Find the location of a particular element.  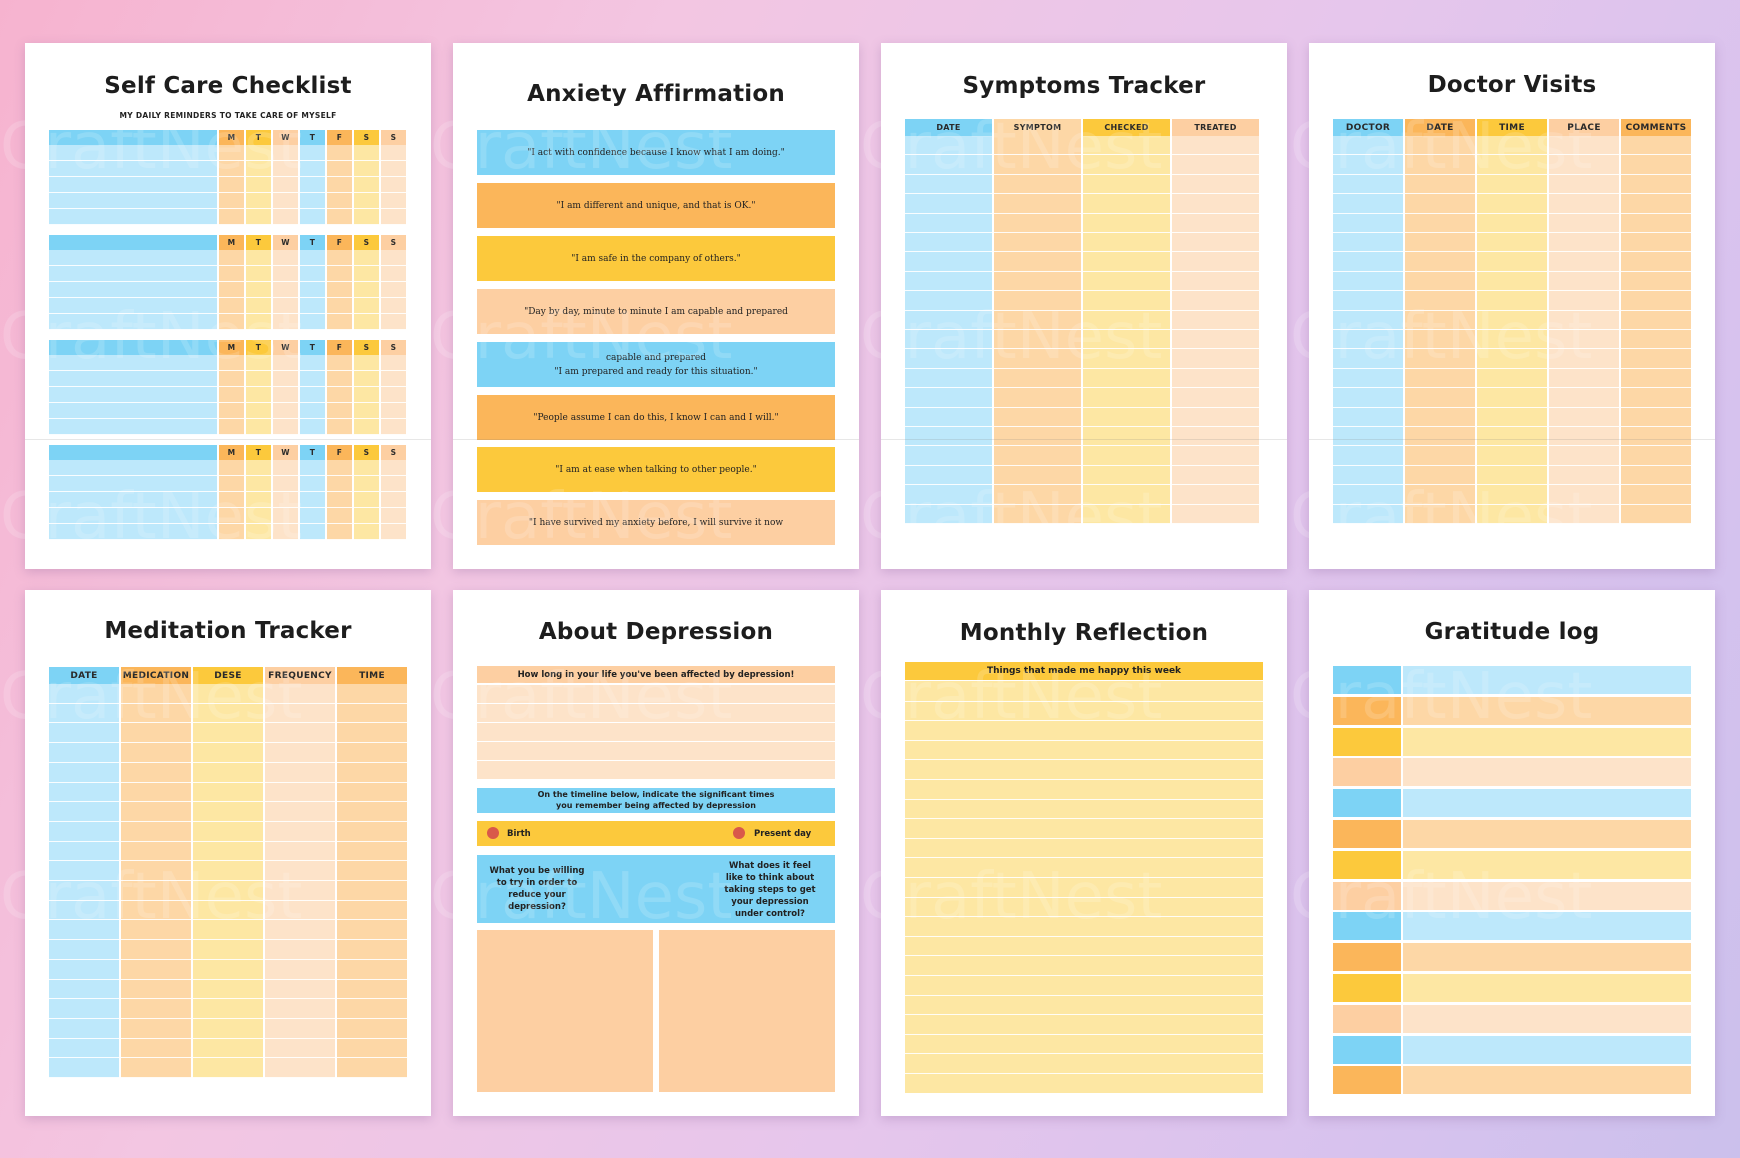

present-day-marker-icon is located at coordinates (739, 833).